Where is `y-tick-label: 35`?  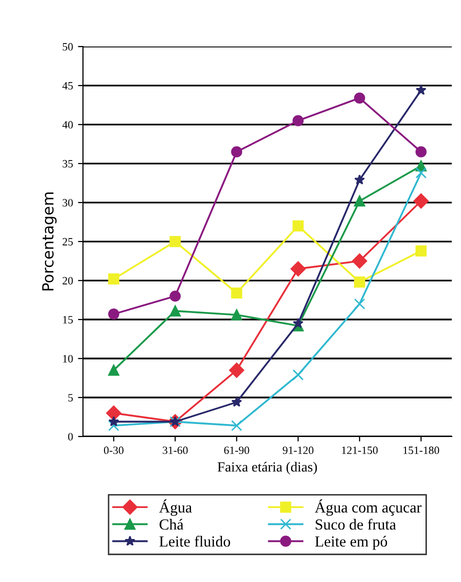
y-tick-label: 35 is located at coordinates (67, 164).